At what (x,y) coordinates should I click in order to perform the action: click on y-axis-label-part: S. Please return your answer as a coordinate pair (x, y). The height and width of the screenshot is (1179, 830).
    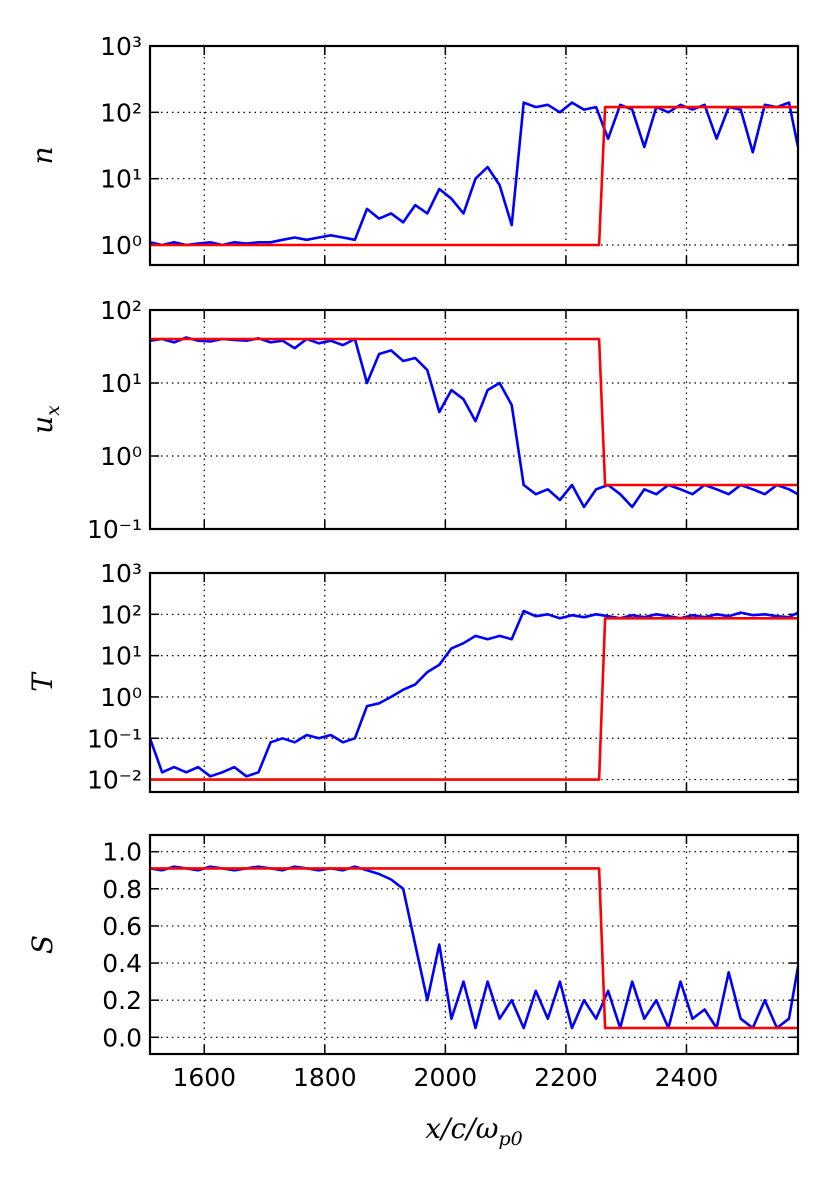
    Looking at the image, I should click on (42, 944).